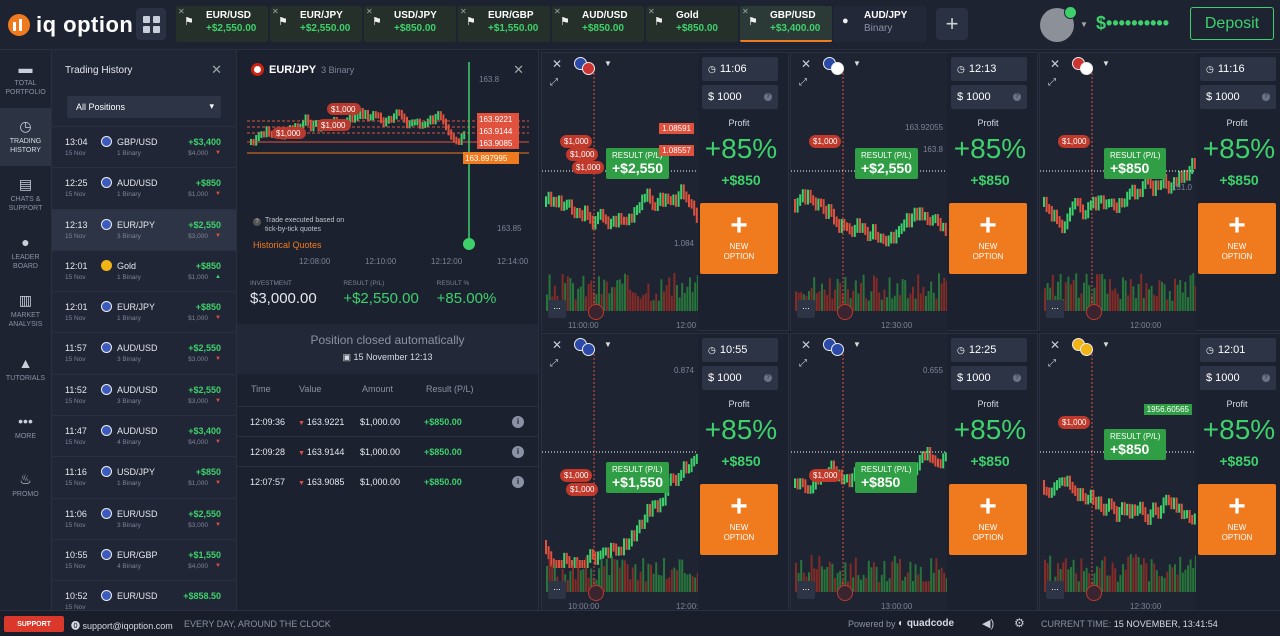 This screenshot has height=636, width=1280. What do you see at coordinates (988, 624) in the screenshot?
I see `sound-icon: ◀)` at bounding box center [988, 624].